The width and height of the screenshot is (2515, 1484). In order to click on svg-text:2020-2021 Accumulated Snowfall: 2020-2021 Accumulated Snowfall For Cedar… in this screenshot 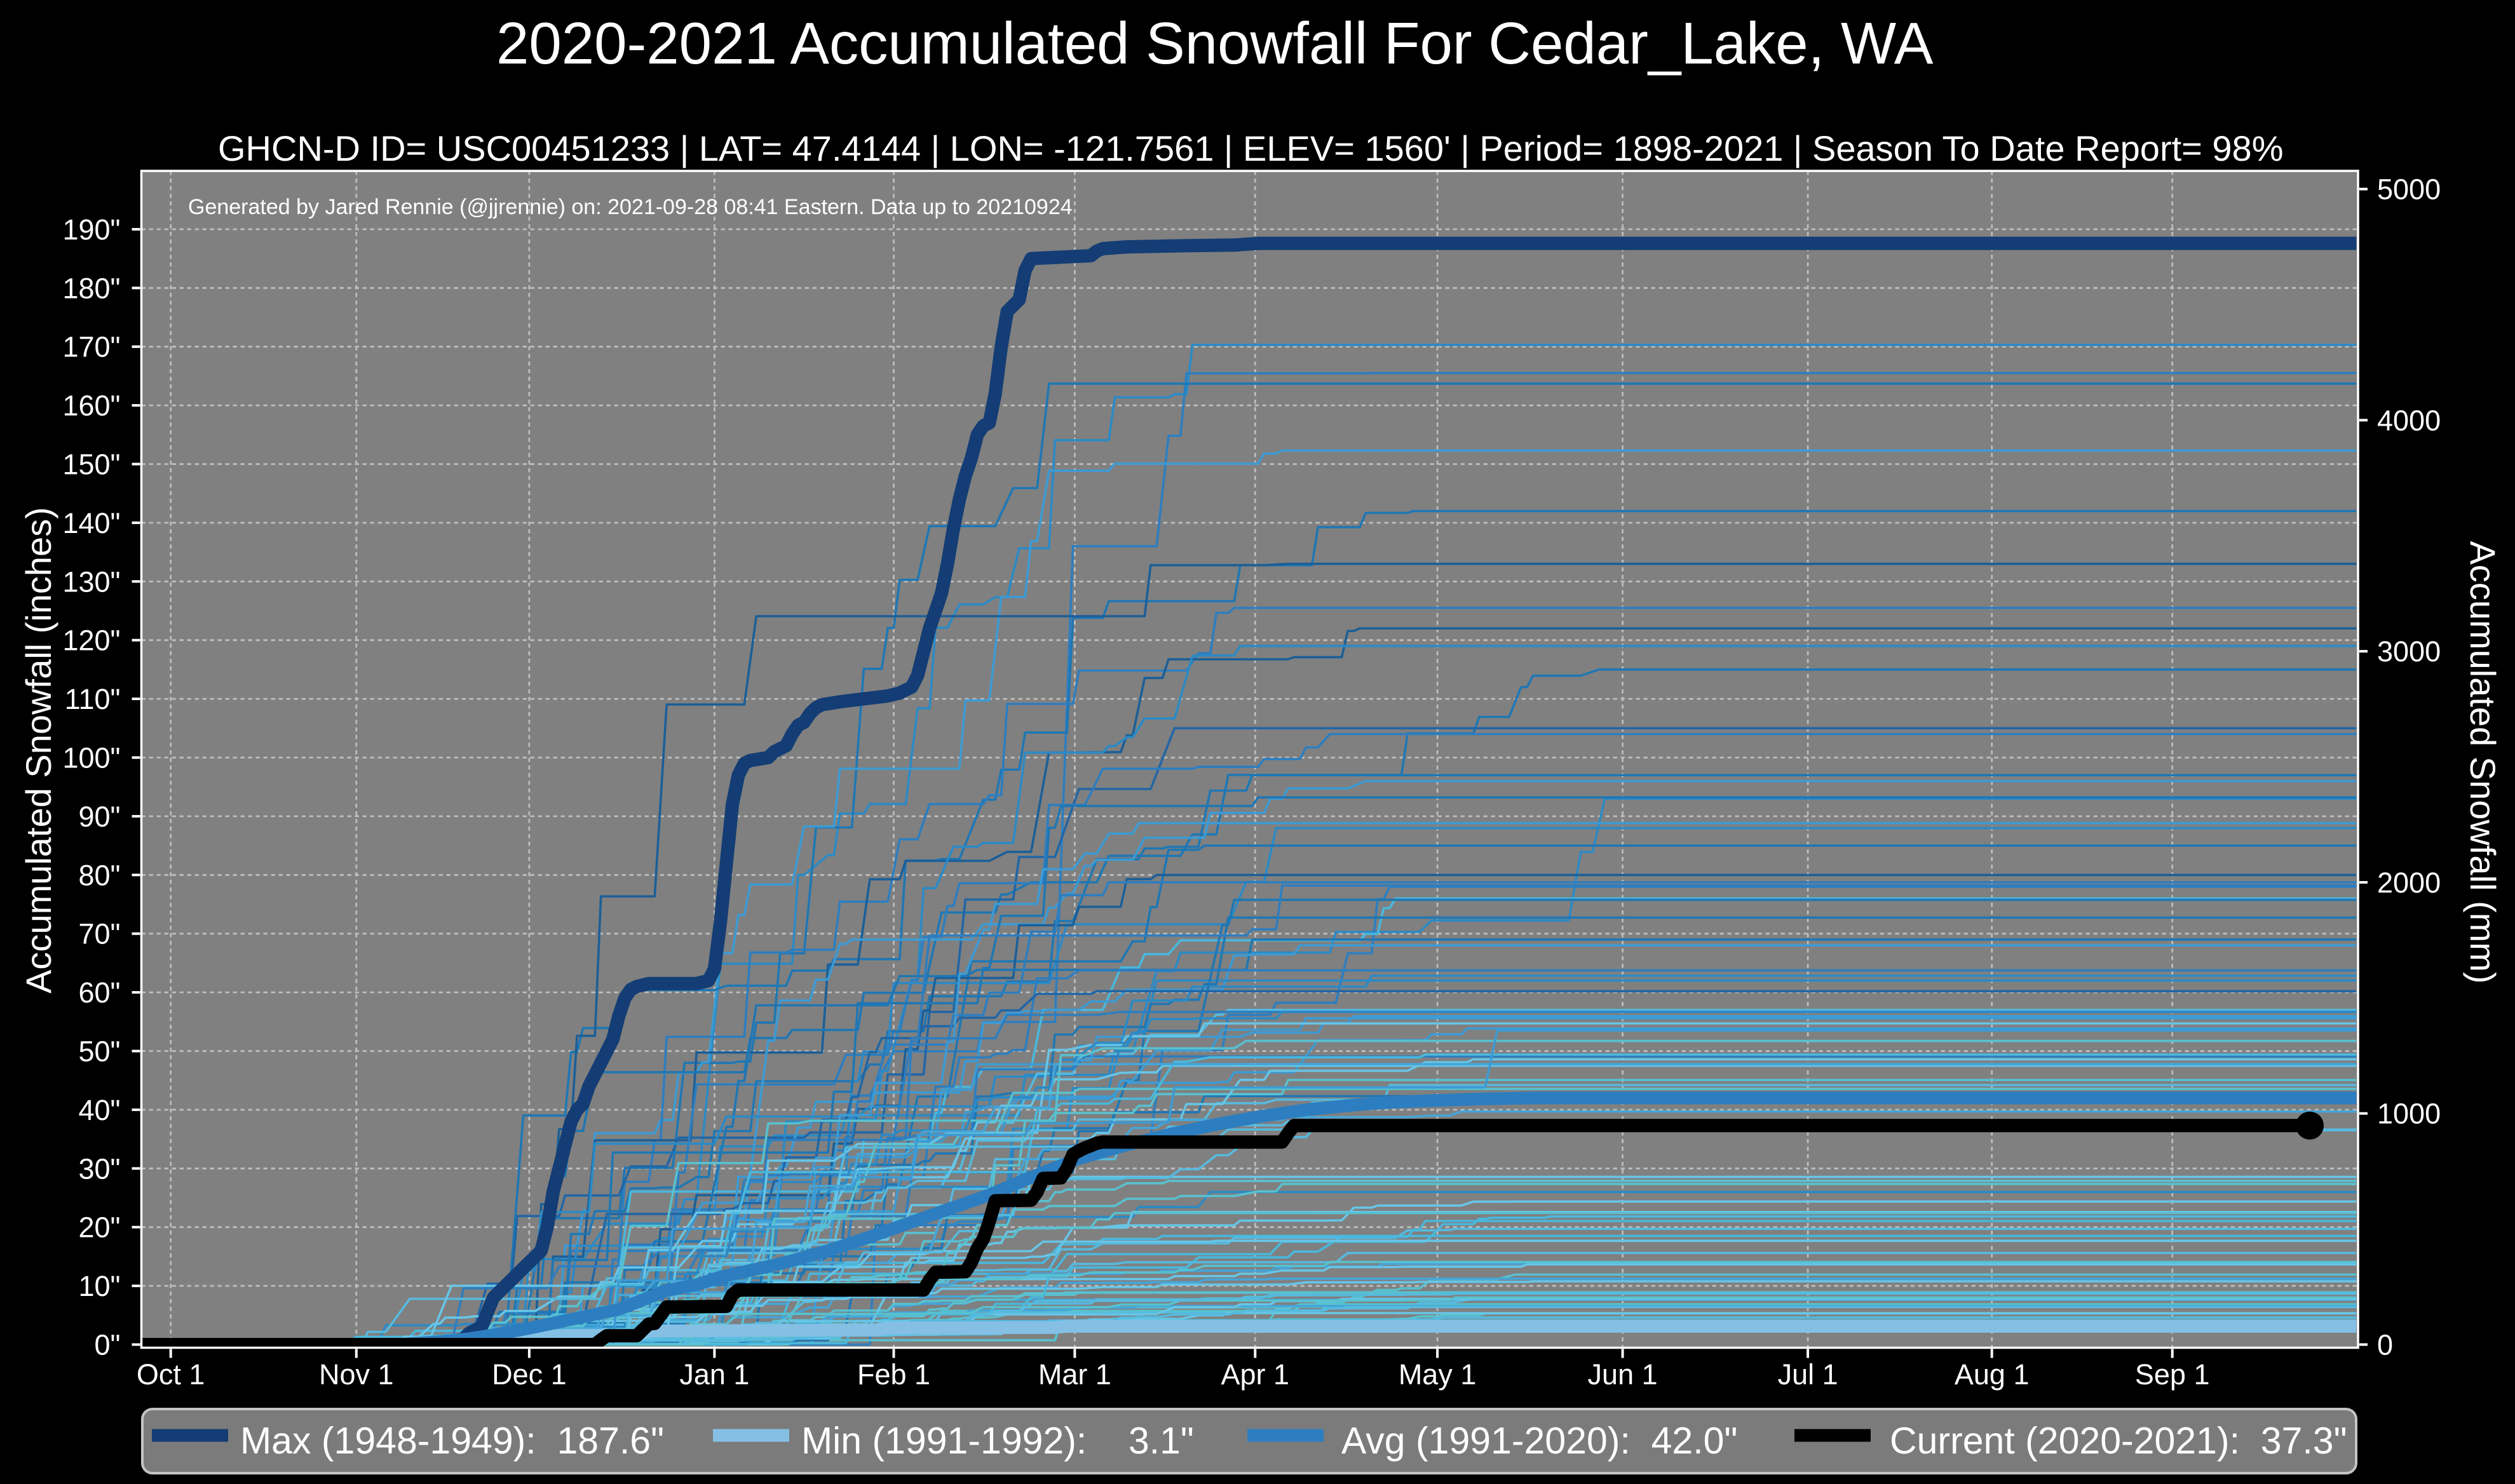, I will do `click(1215, 43)`.